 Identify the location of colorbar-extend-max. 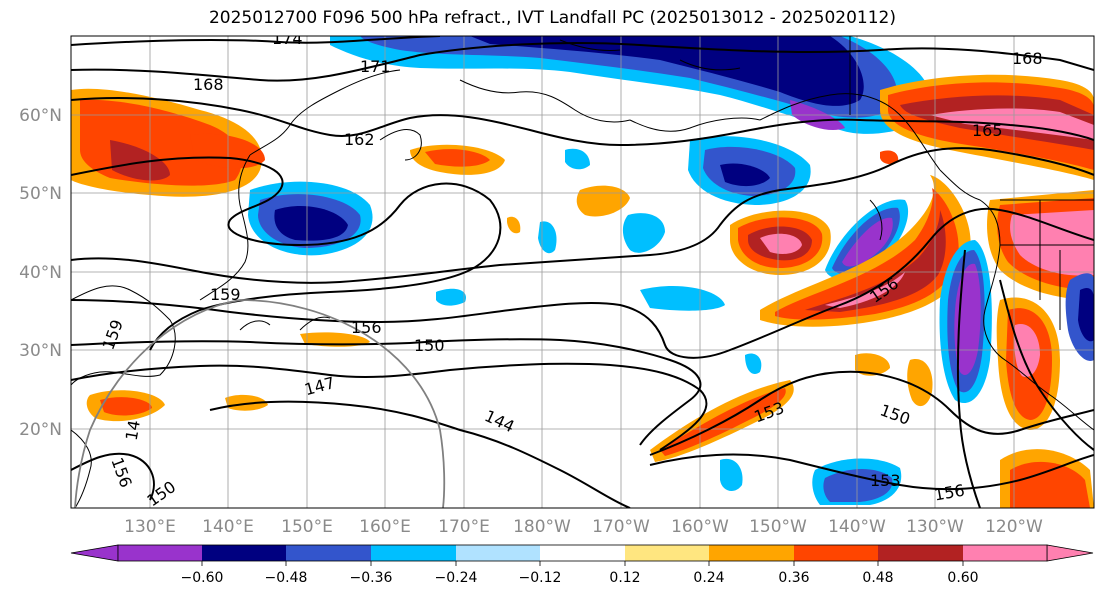
(1070, 553).